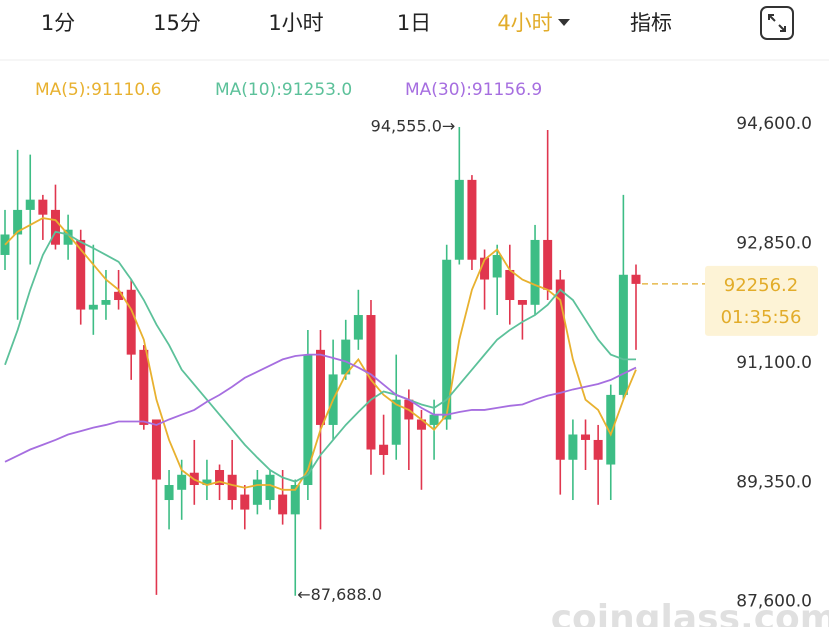 This screenshot has height=627, width=829. Describe the element at coordinates (98, 90) in the screenshot. I see `legend-entry: MA(5):91110.6` at that location.